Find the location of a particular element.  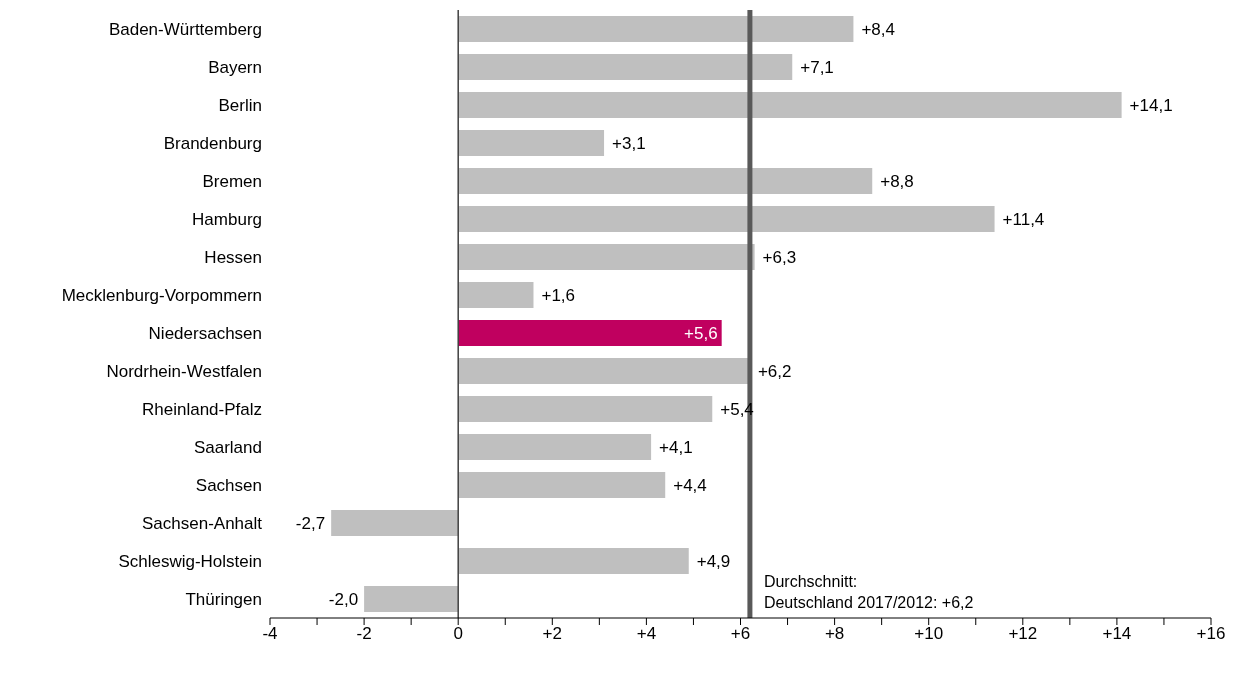

y-tick-label: Baden-Württemberg is located at coordinates (185, 30).